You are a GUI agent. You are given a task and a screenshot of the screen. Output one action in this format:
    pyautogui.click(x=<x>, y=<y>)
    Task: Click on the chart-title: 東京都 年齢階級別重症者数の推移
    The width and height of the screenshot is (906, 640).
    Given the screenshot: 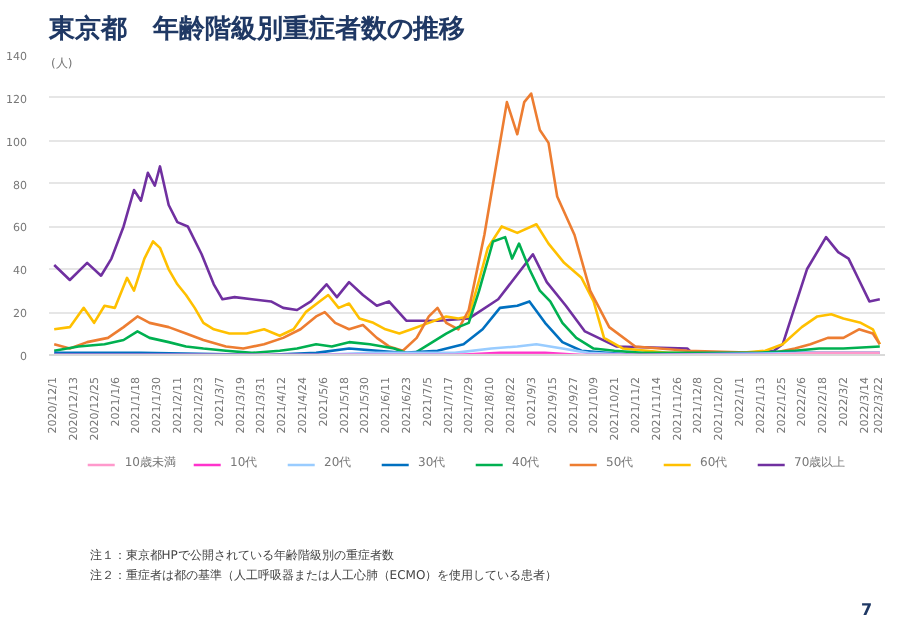 What is the action you would take?
    pyautogui.click(x=256, y=29)
    